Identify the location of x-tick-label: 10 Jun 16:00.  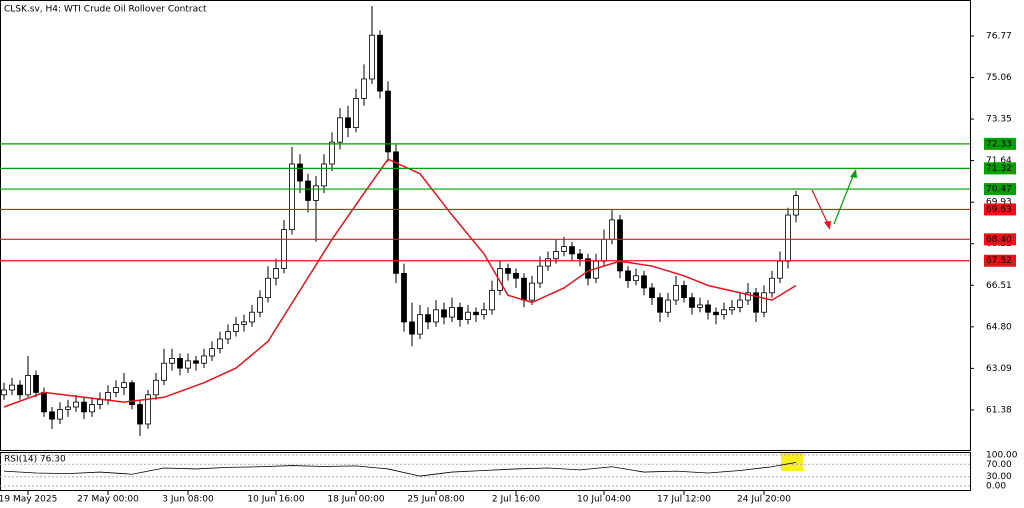
(275, 500).